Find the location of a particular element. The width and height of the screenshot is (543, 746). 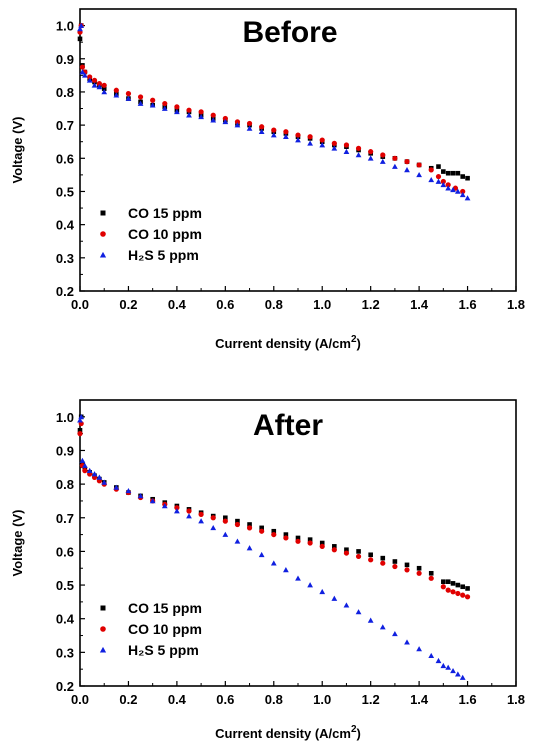

chart-title: Before is located at coordinates (289, 32).